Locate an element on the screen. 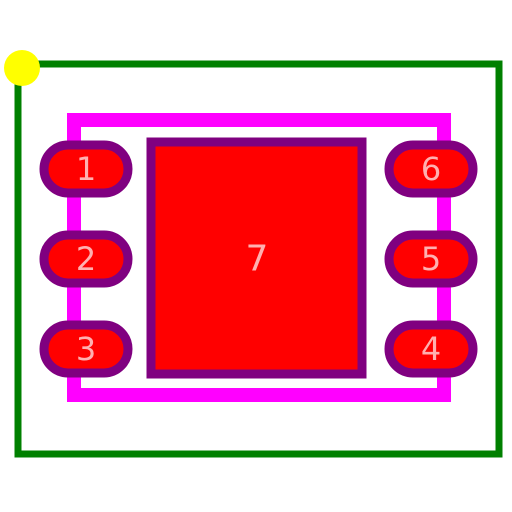 The height and width of the screenshot is (512, 512). pad-6: 6 is located at coordinates (431, 169).